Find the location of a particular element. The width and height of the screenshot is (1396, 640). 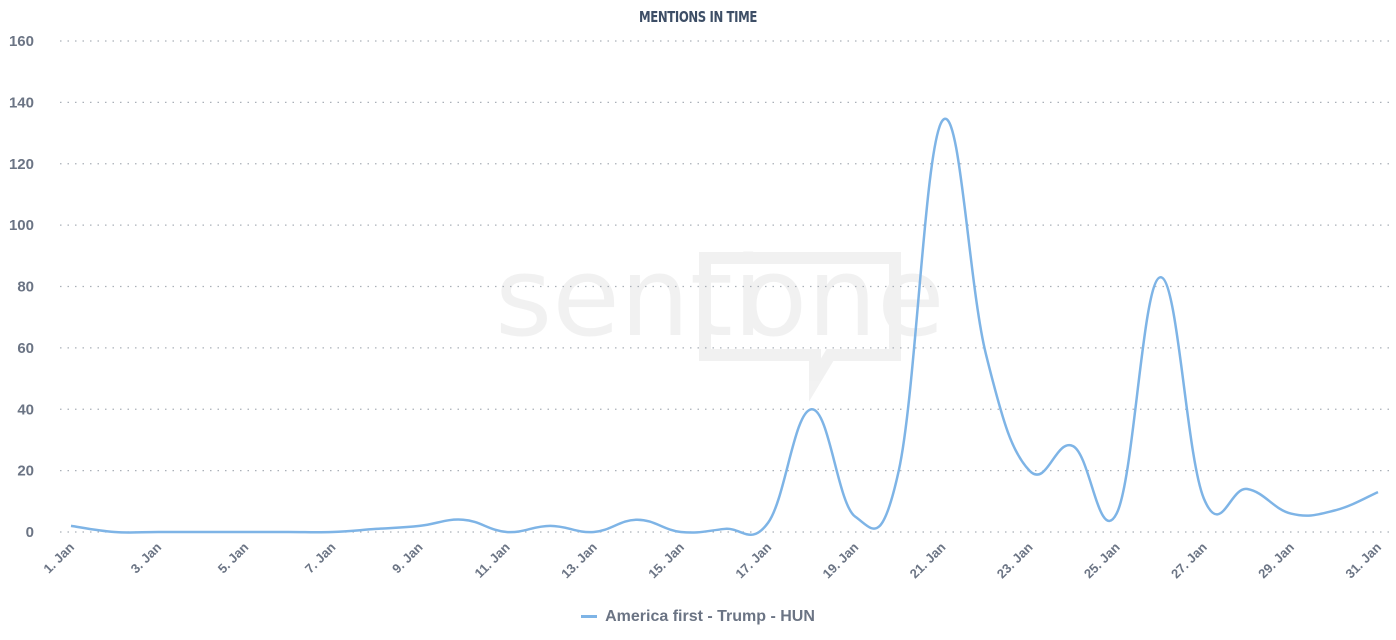

x-tick-label: 21. Jan is located at coordinates (928, 560).